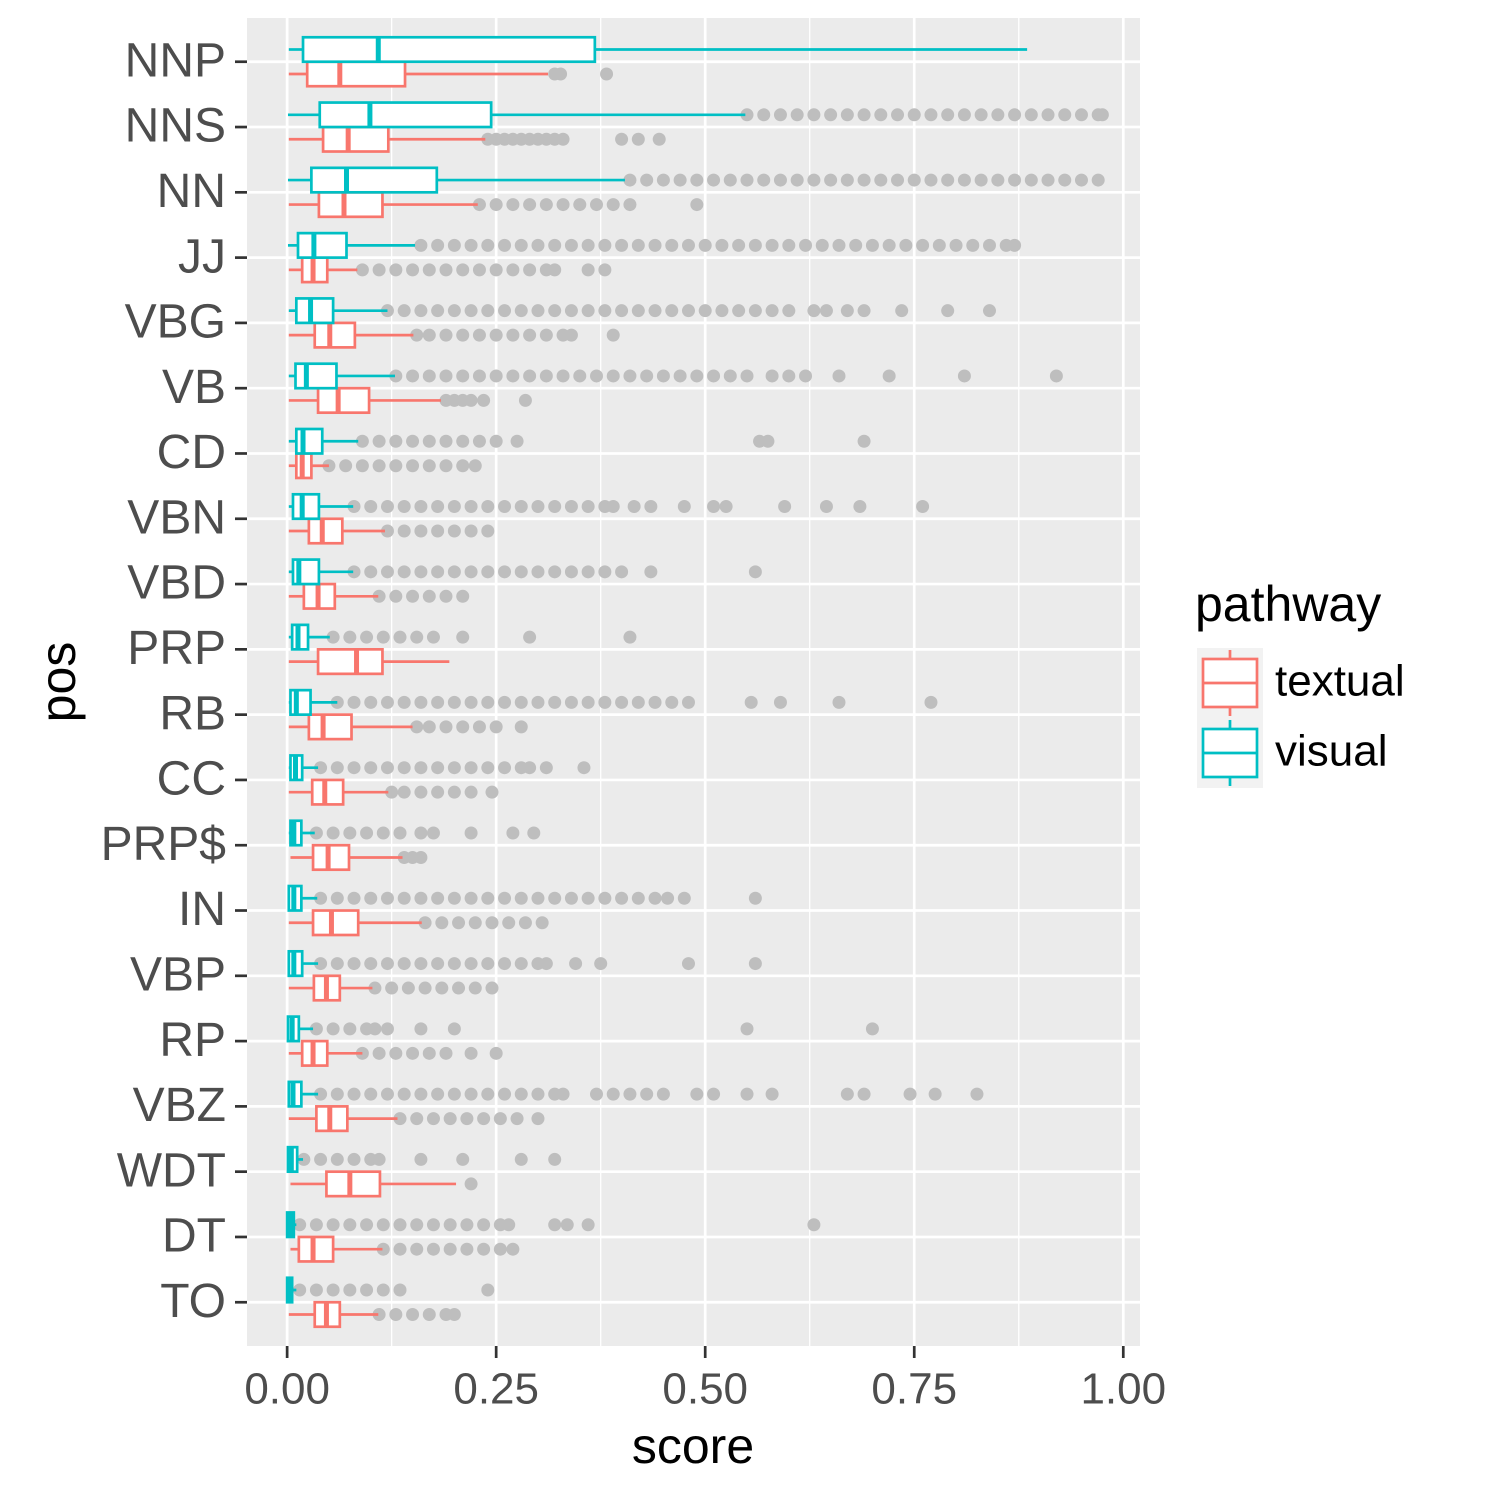  What do you see at coordinates (192, 1040) in the screenshot?
I see `y-tick-label: RP` at bounding box center [192, 1040].